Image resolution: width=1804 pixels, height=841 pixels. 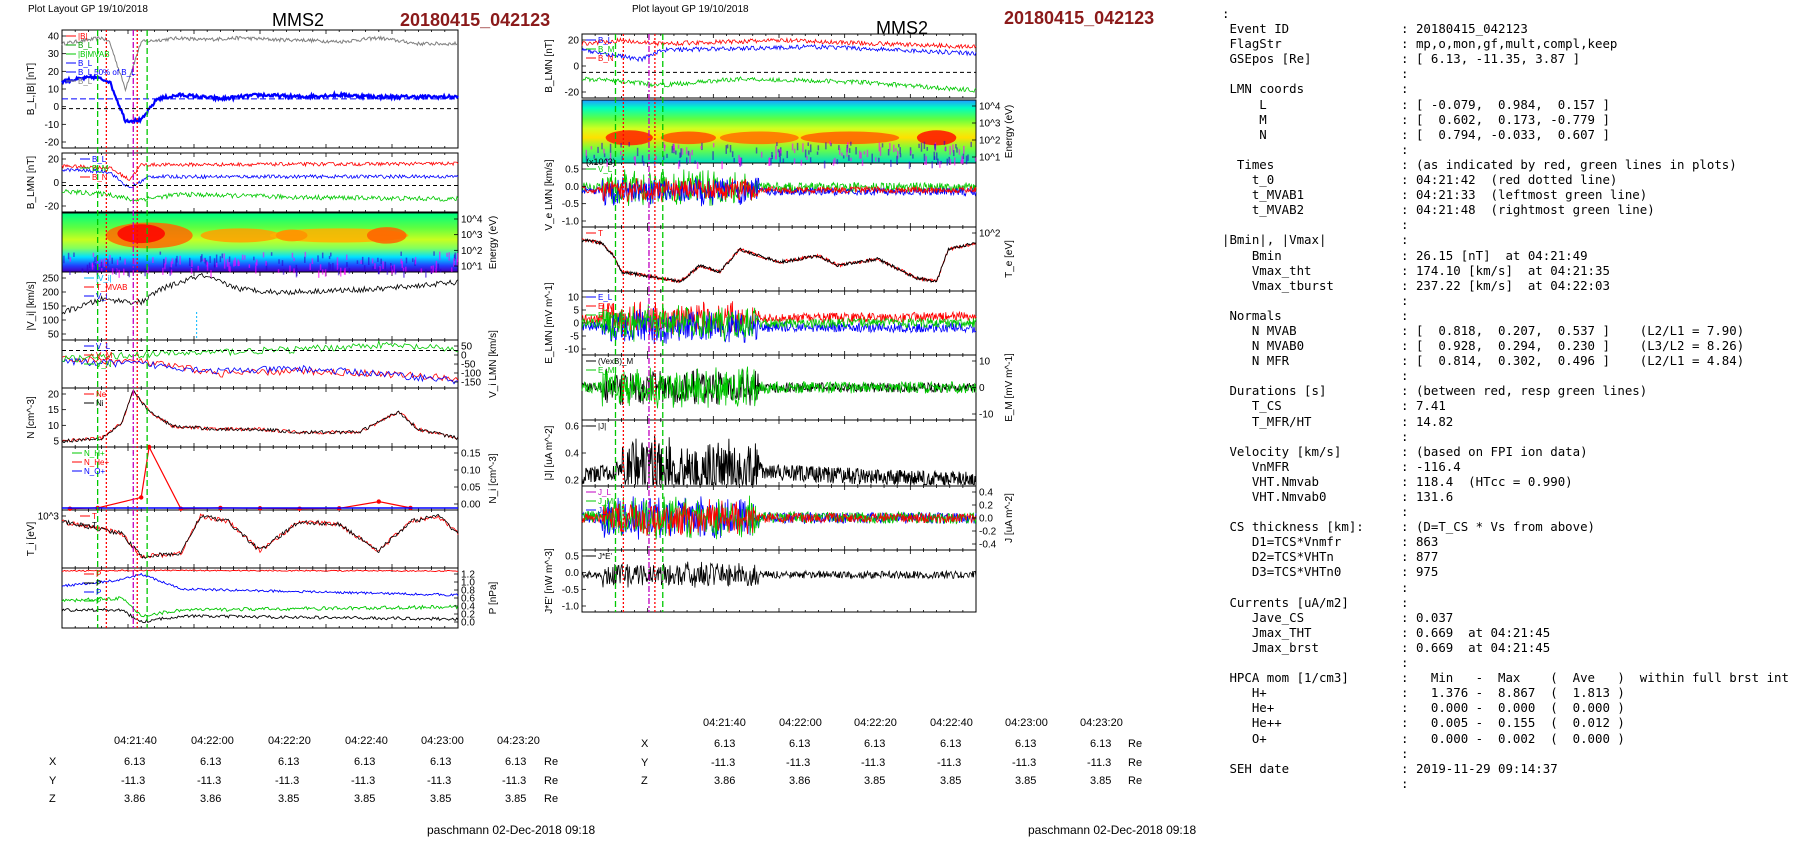 What do you see at coordinates (1423, 723) in the screenshot?
I see `info-line: He++ : 0.005 - 0.155 ( 0.012 )` at bounding box center [1423, 723].